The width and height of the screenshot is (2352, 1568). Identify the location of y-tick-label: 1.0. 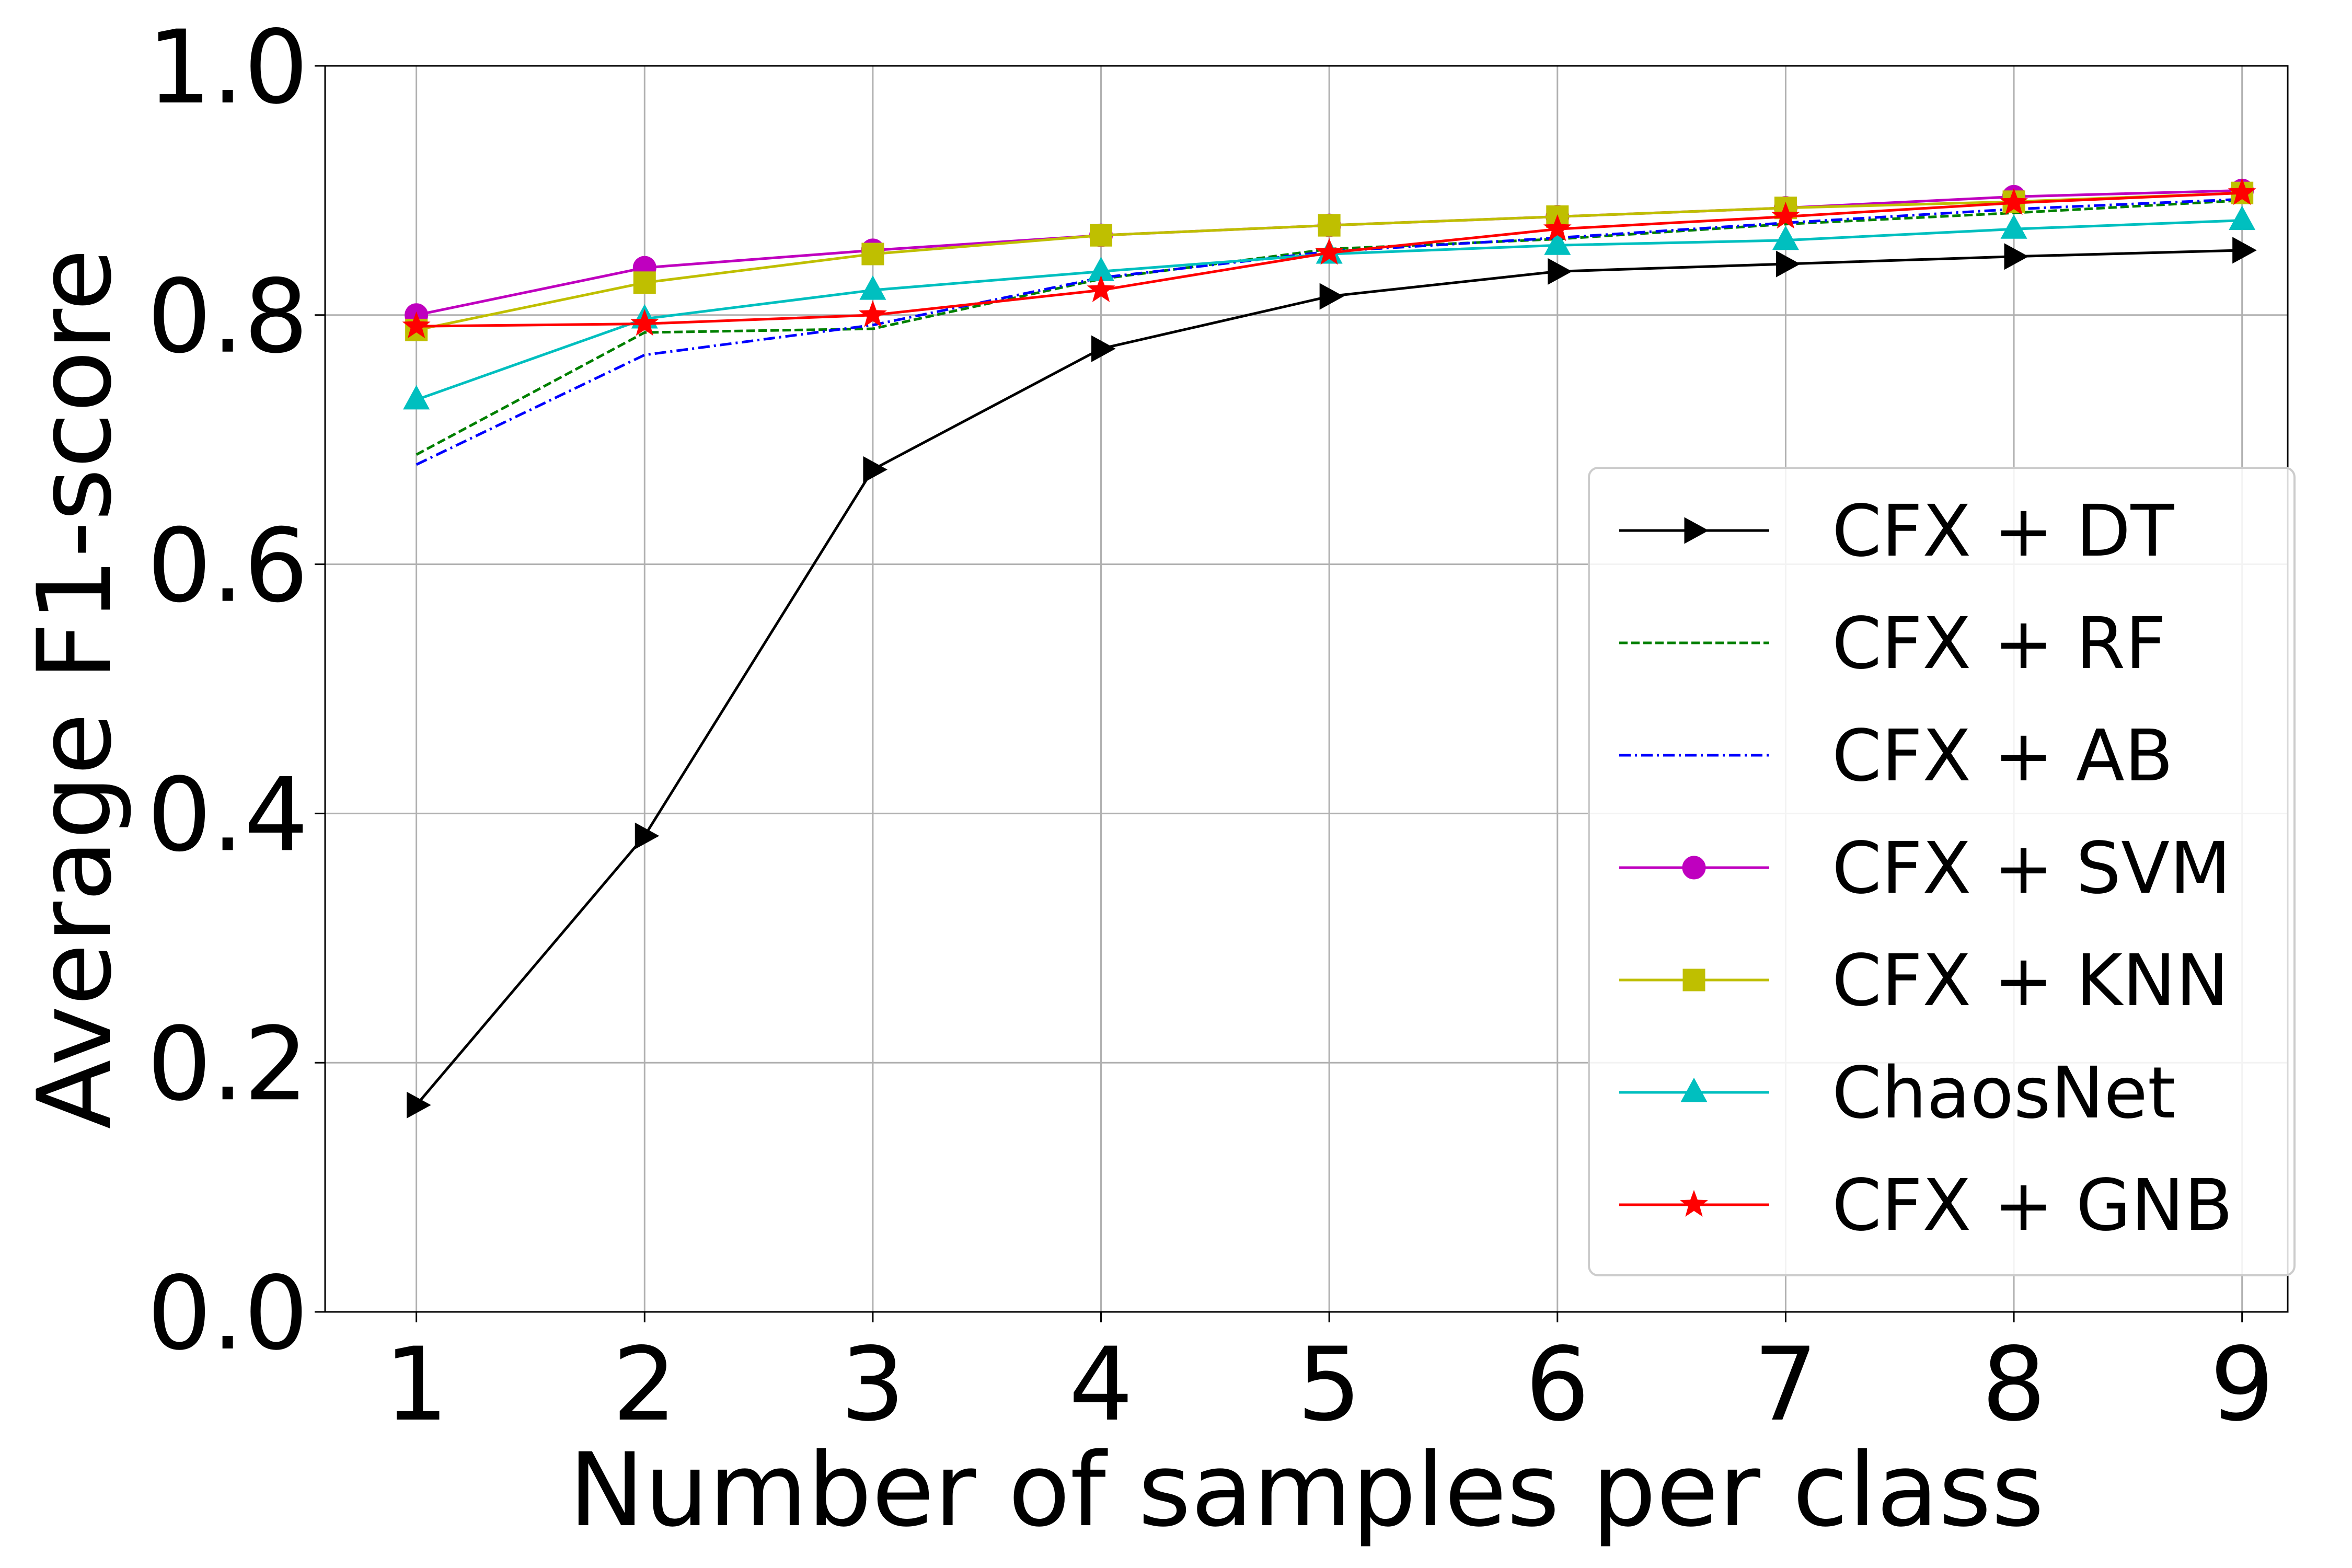
(227, 67).